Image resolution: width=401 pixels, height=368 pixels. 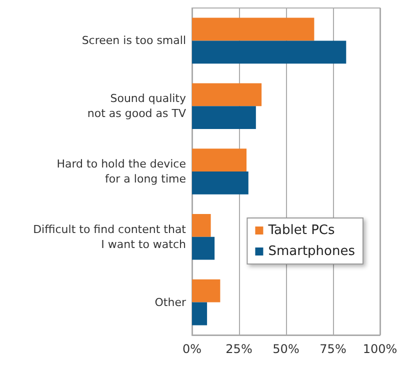 I want to click on x-tick-label: 25%, so click(x=239, y=349).